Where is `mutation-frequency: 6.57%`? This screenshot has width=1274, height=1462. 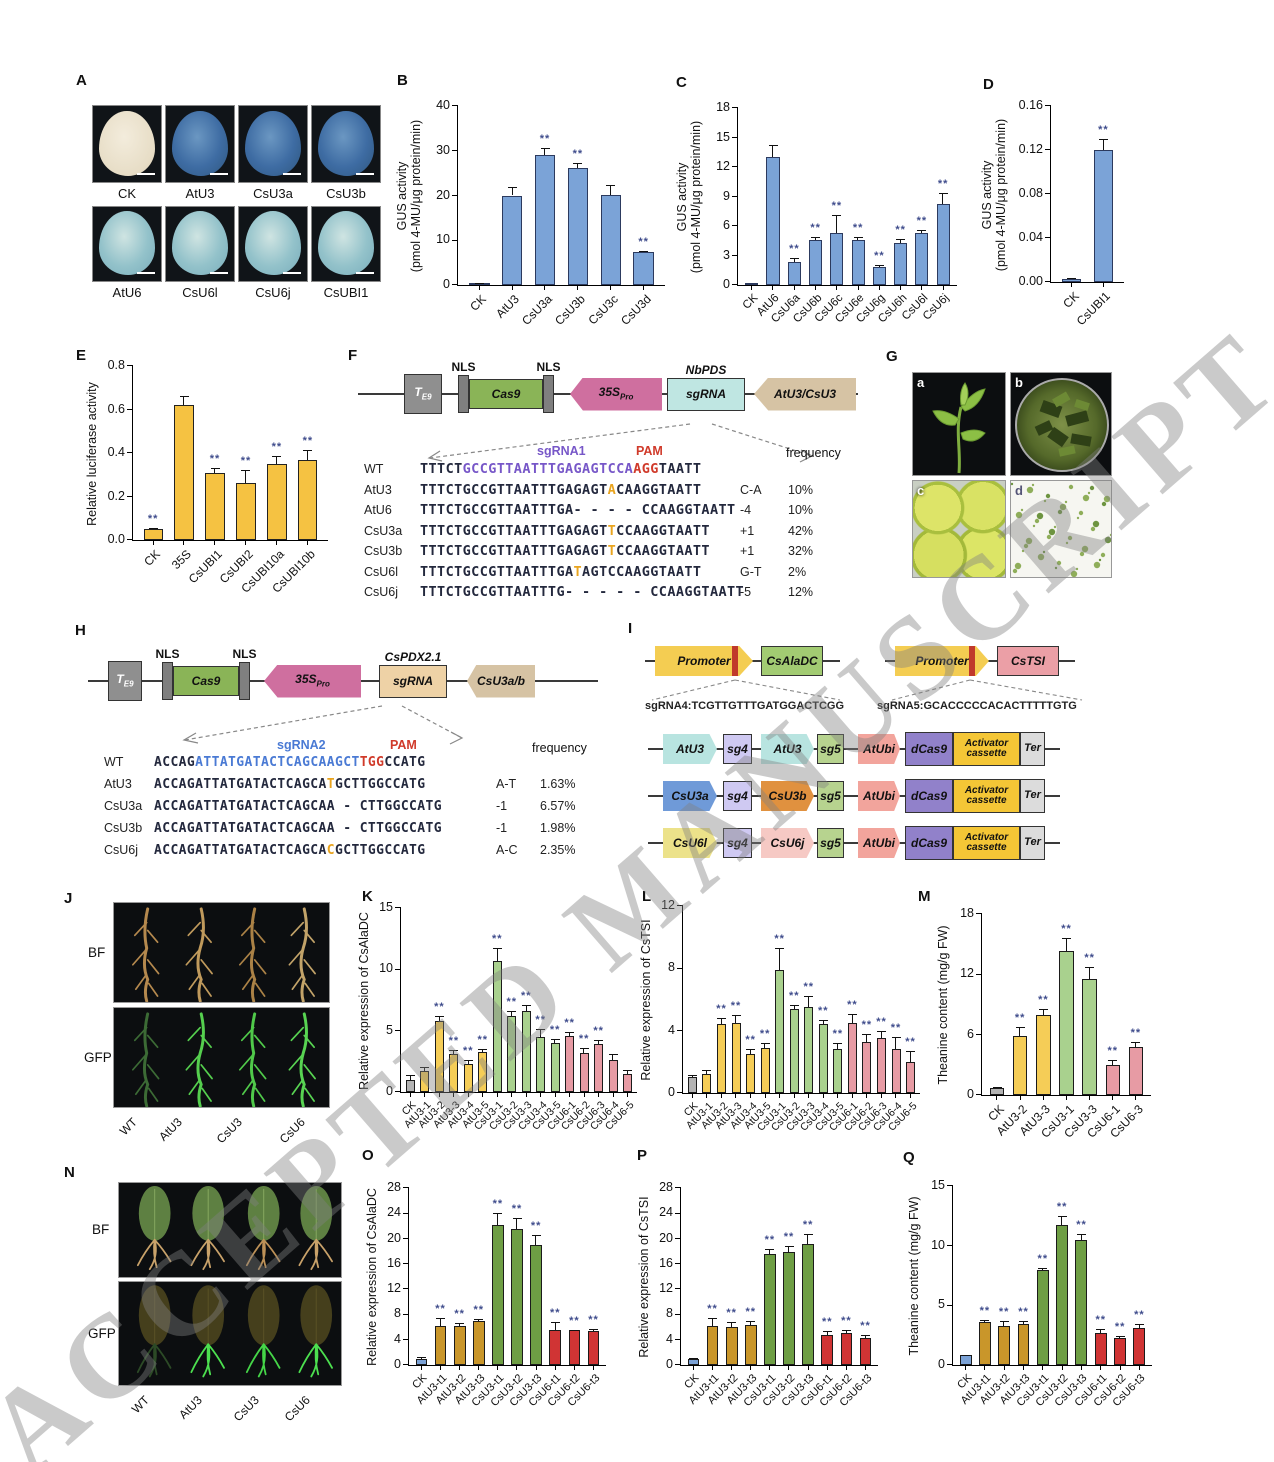 mutation-frequency: 6.57% is located at coordinates (558, 806).